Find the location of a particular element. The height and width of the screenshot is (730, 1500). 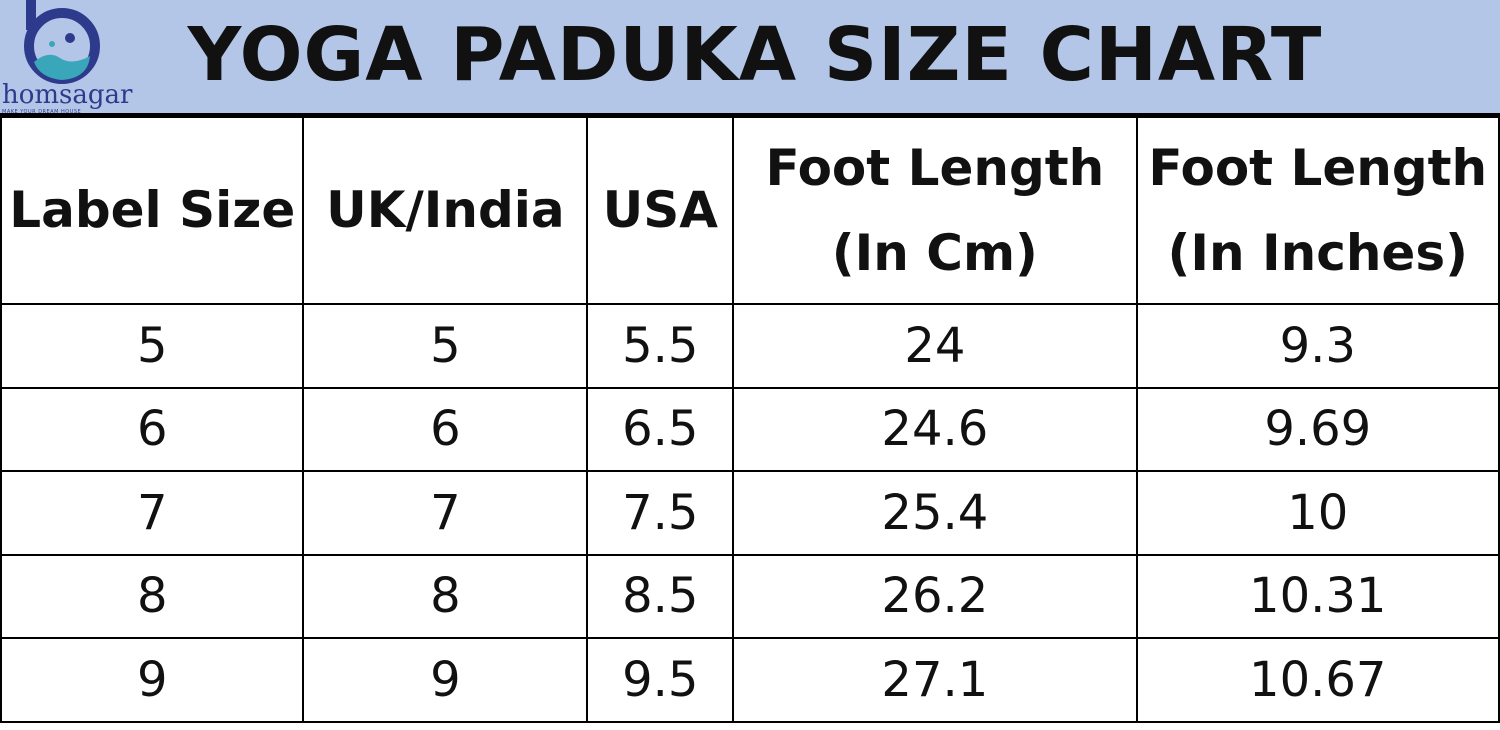

table-cell: 10.67 is located at coordinates (1317, 680).